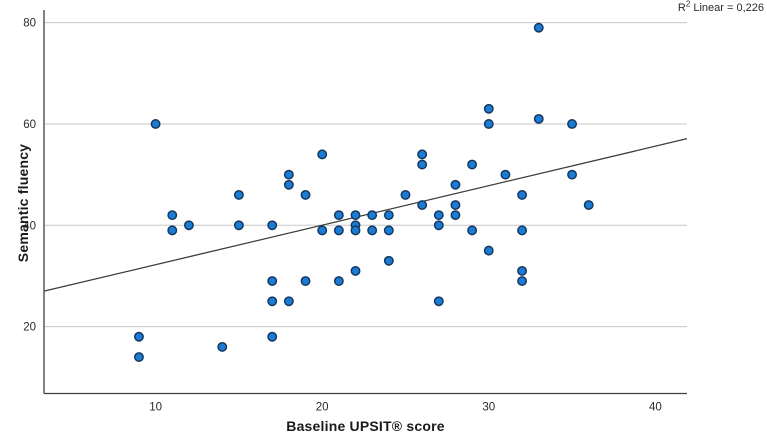  I want to click on r2-base: R, so click(681, 8).